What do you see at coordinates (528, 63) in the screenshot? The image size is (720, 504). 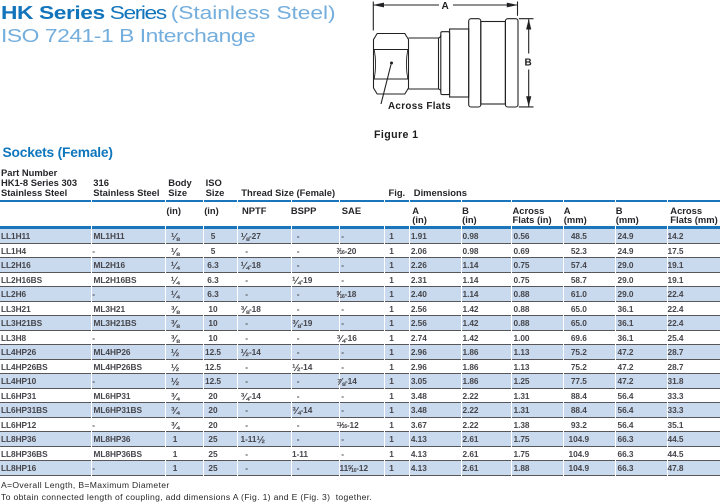 I see `svg-text: B` at bounding box center [528, 63].